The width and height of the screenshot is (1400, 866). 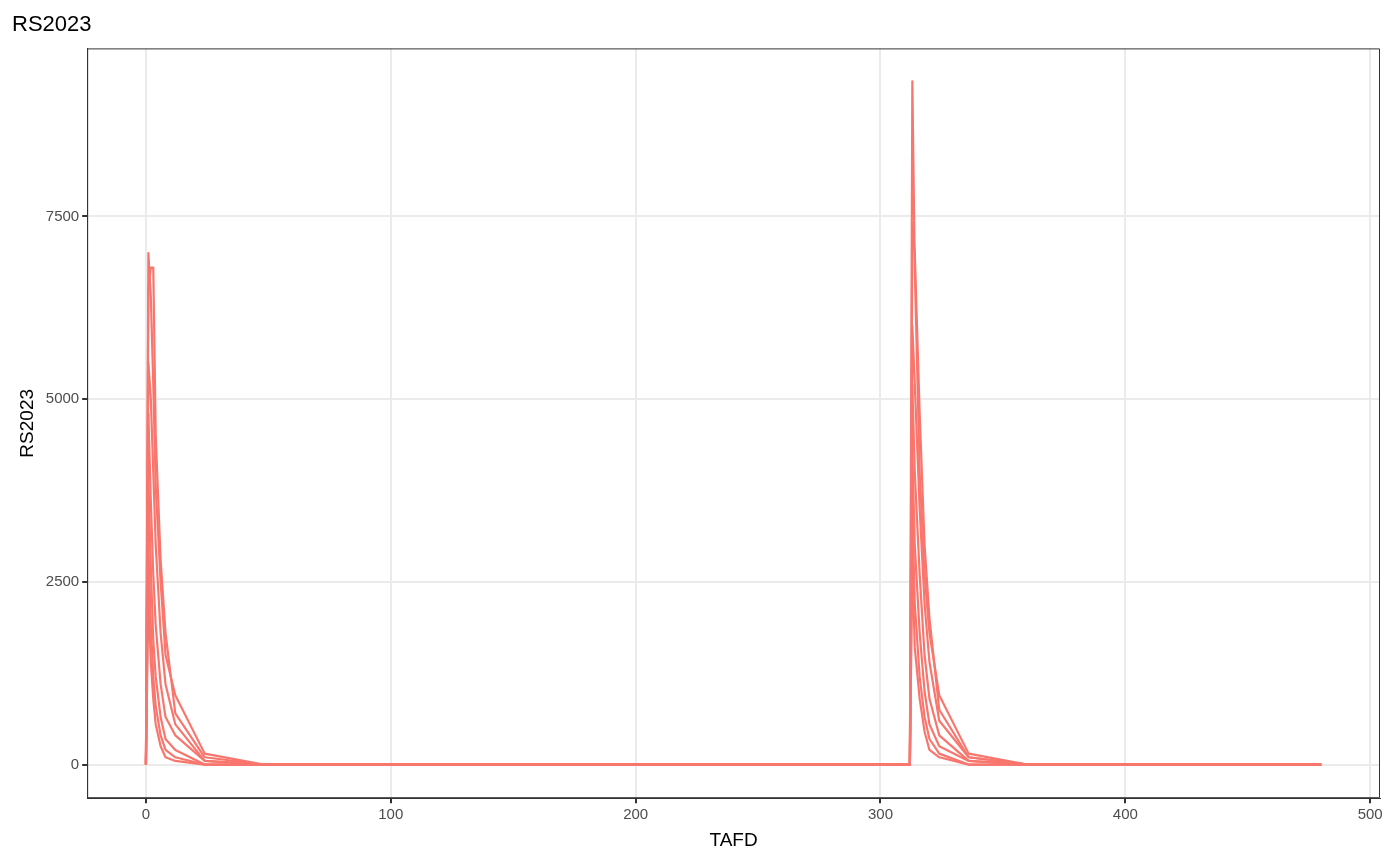 I want to click on x-axis-title: TAFD, so click(x=733, y=839).